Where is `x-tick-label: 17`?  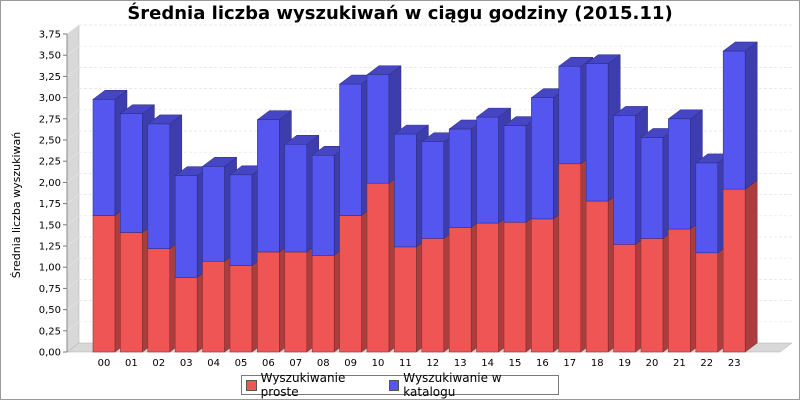 x-tick-label: 17 is located at coordinates (569, 363).